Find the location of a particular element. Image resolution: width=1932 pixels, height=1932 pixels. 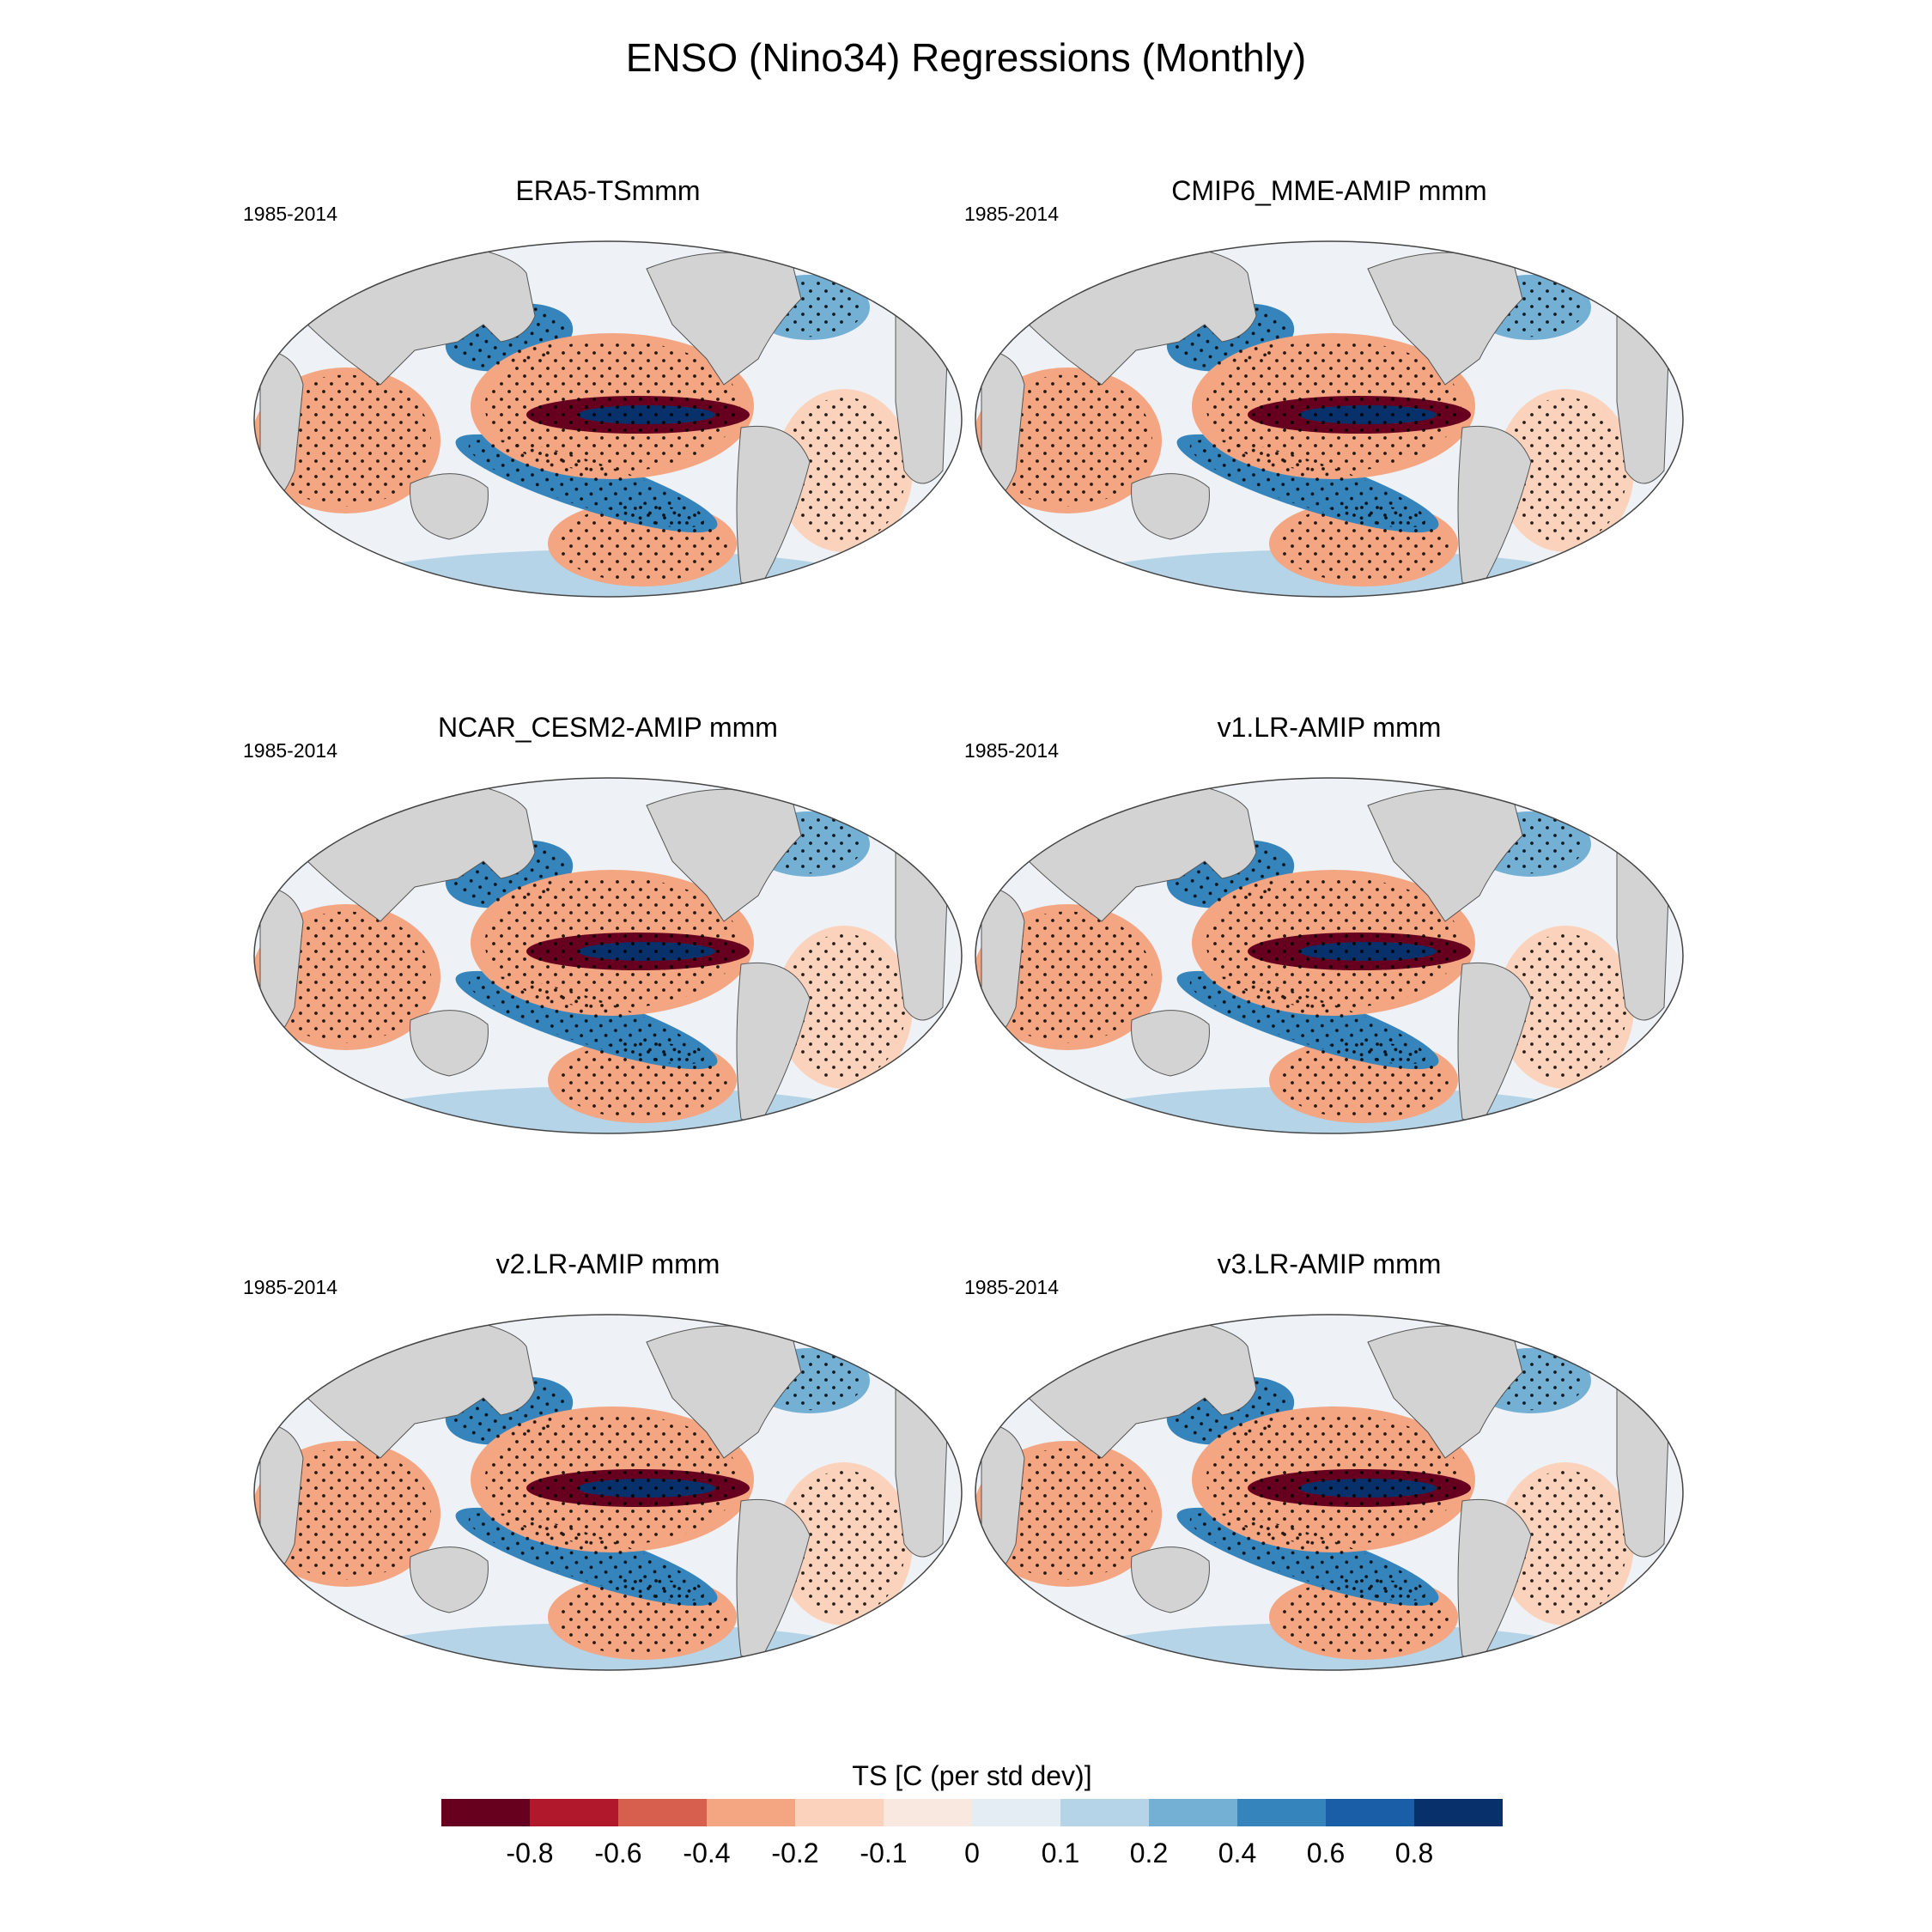

map-panel: v2.LR-AMIP mmm 1985-2014 is located at coordinates (608, 1491).